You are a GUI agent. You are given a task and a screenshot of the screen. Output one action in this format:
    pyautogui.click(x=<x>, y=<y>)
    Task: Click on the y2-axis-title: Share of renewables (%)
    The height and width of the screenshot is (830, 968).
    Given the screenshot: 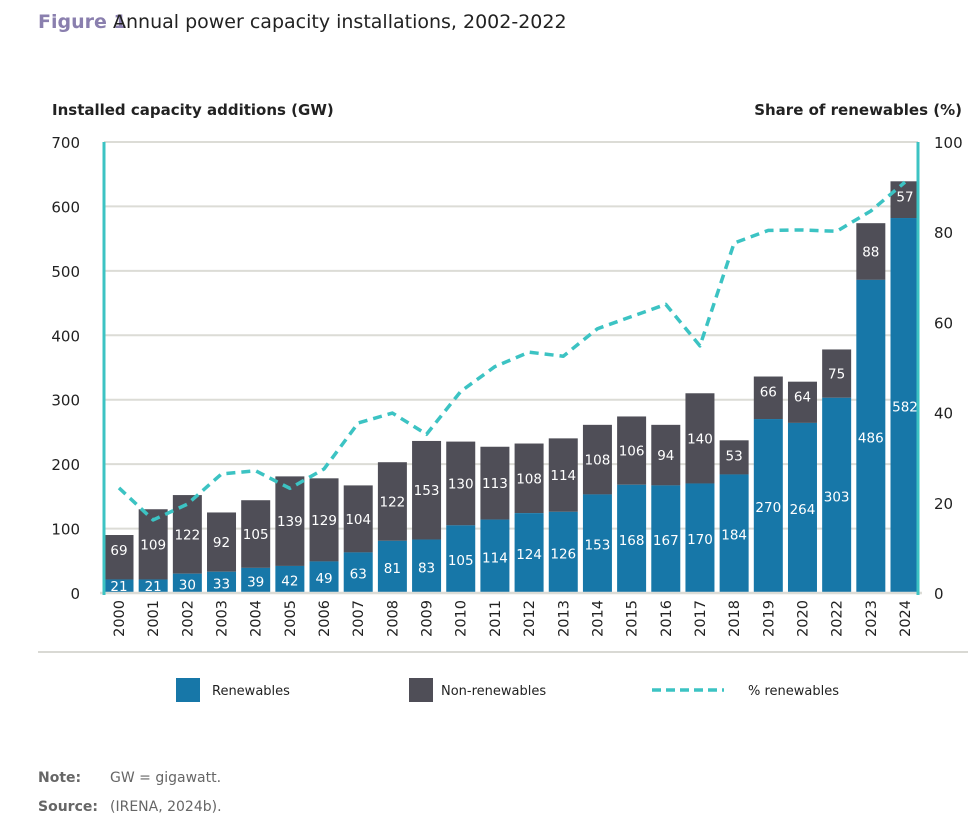 What is the action you would take?
    pyautogui.click(x=858, y=110)
    